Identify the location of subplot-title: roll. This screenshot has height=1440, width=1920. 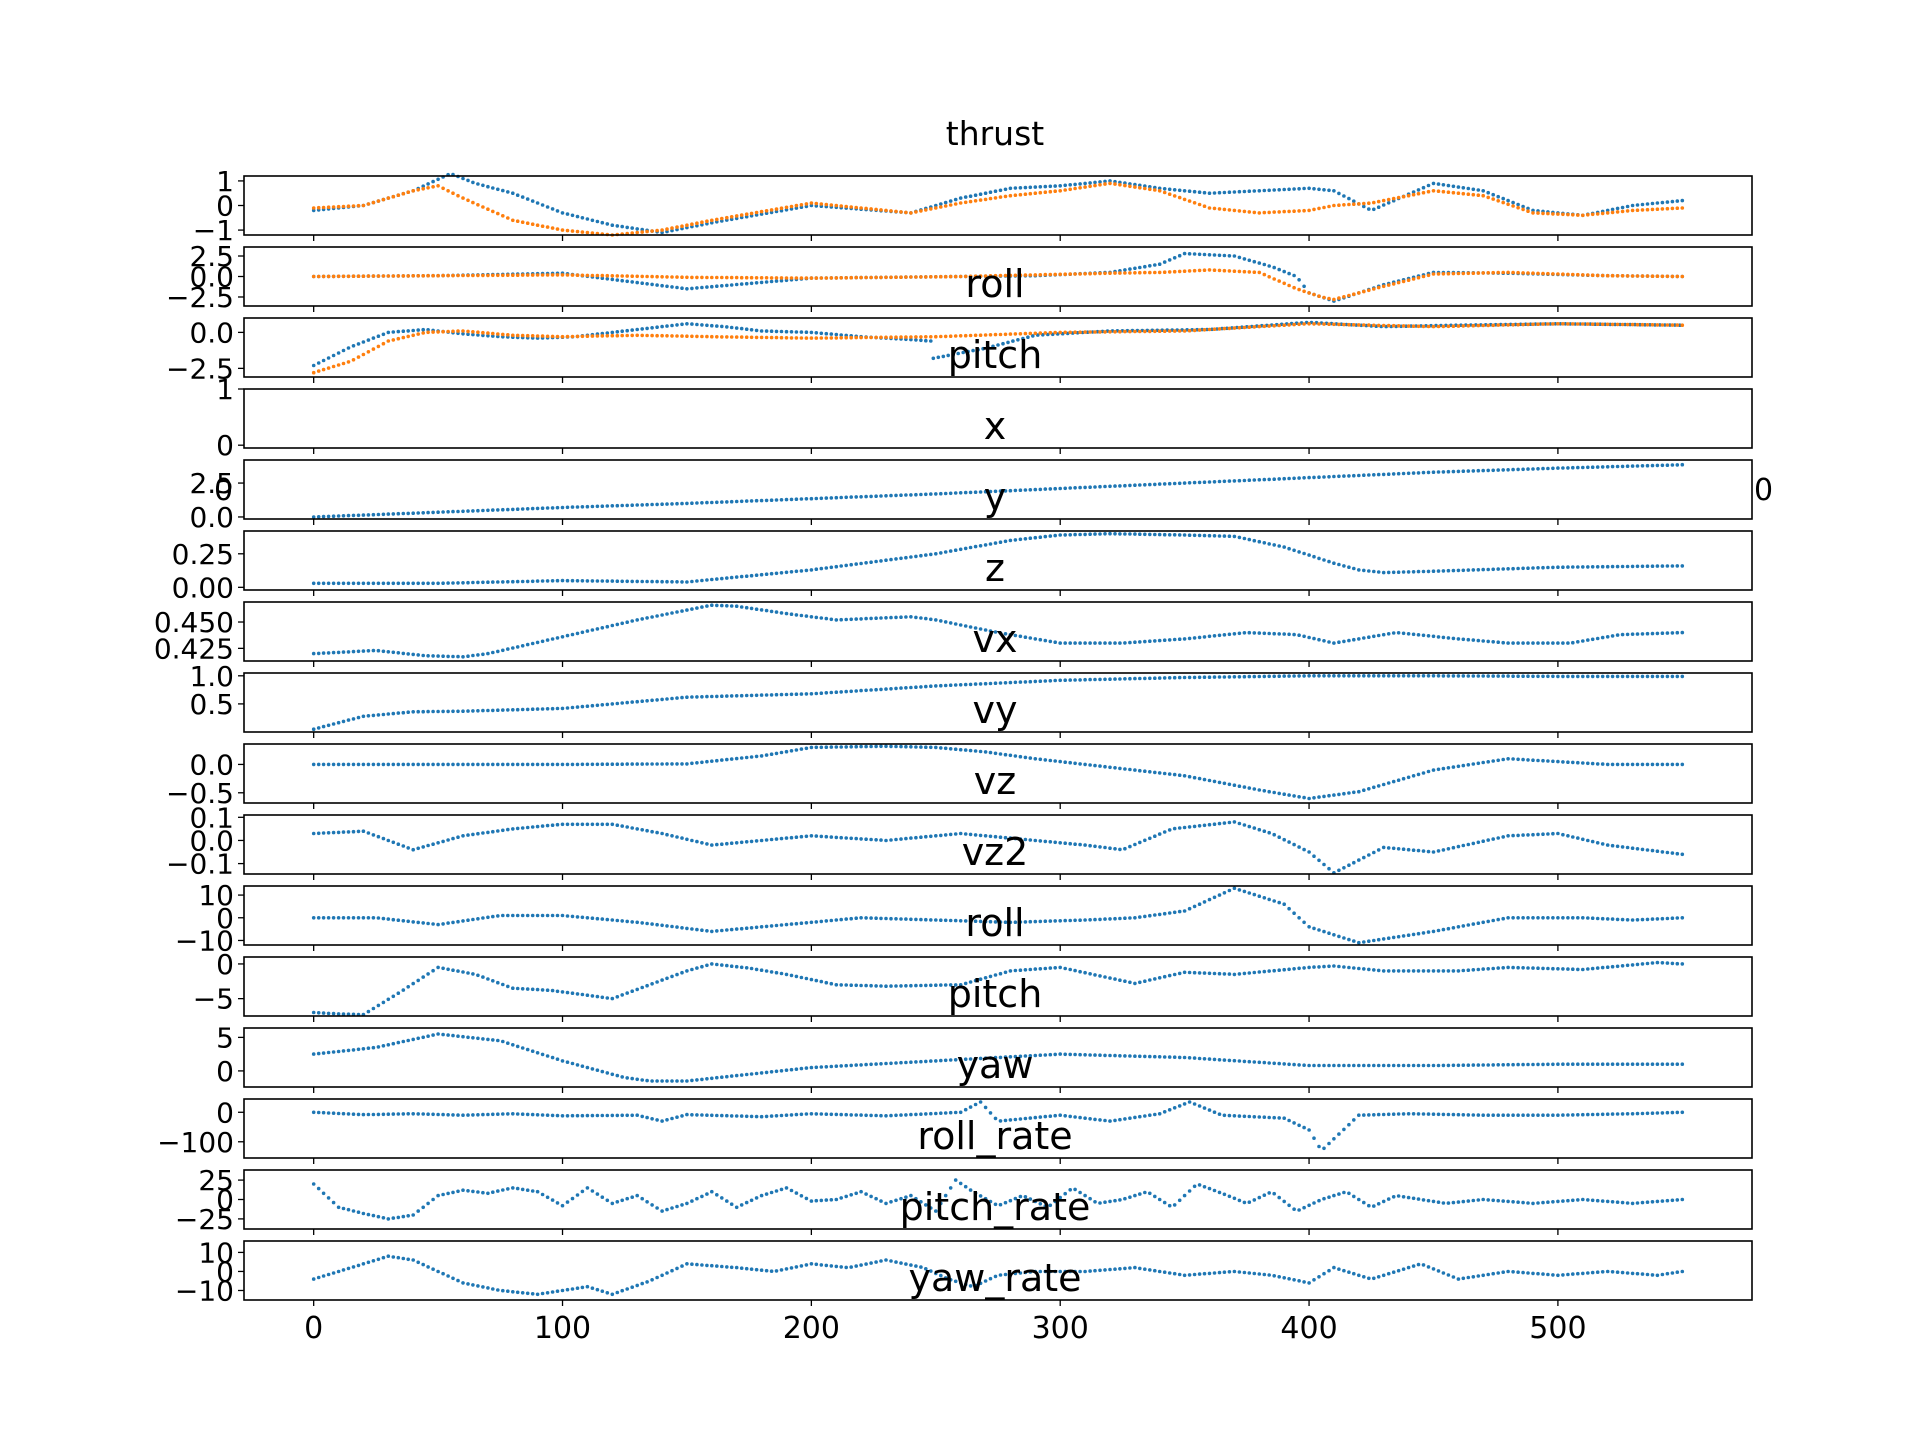
(994, 923).